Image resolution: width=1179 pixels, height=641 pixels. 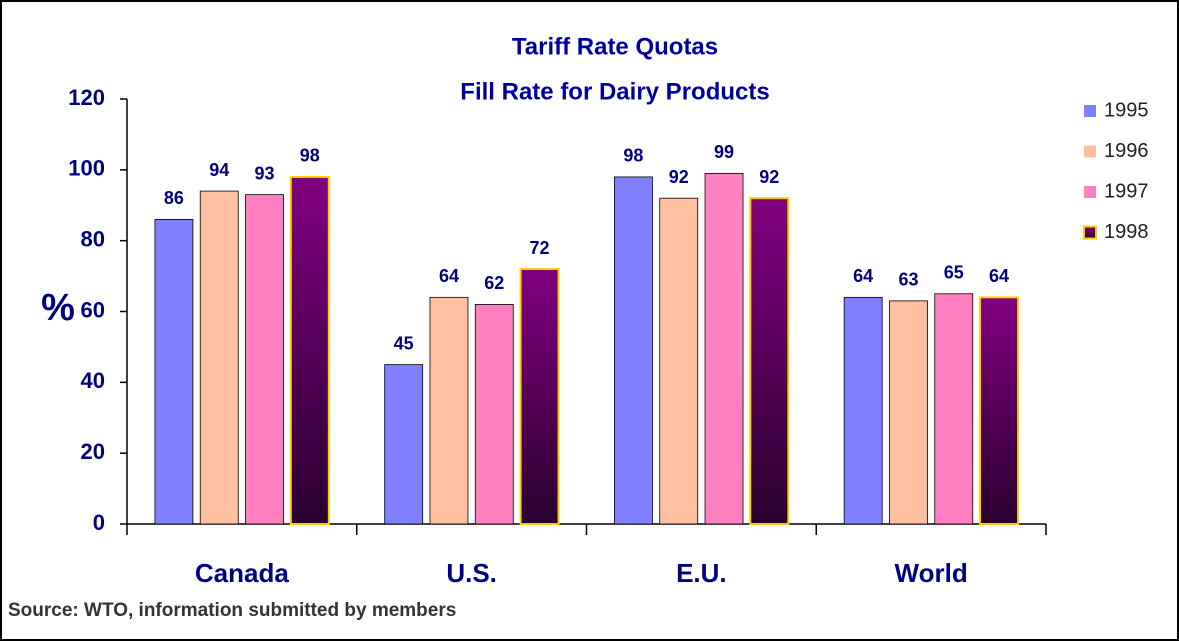 I want to click on x-tick-label: U.S., so click(x=471, y=573).